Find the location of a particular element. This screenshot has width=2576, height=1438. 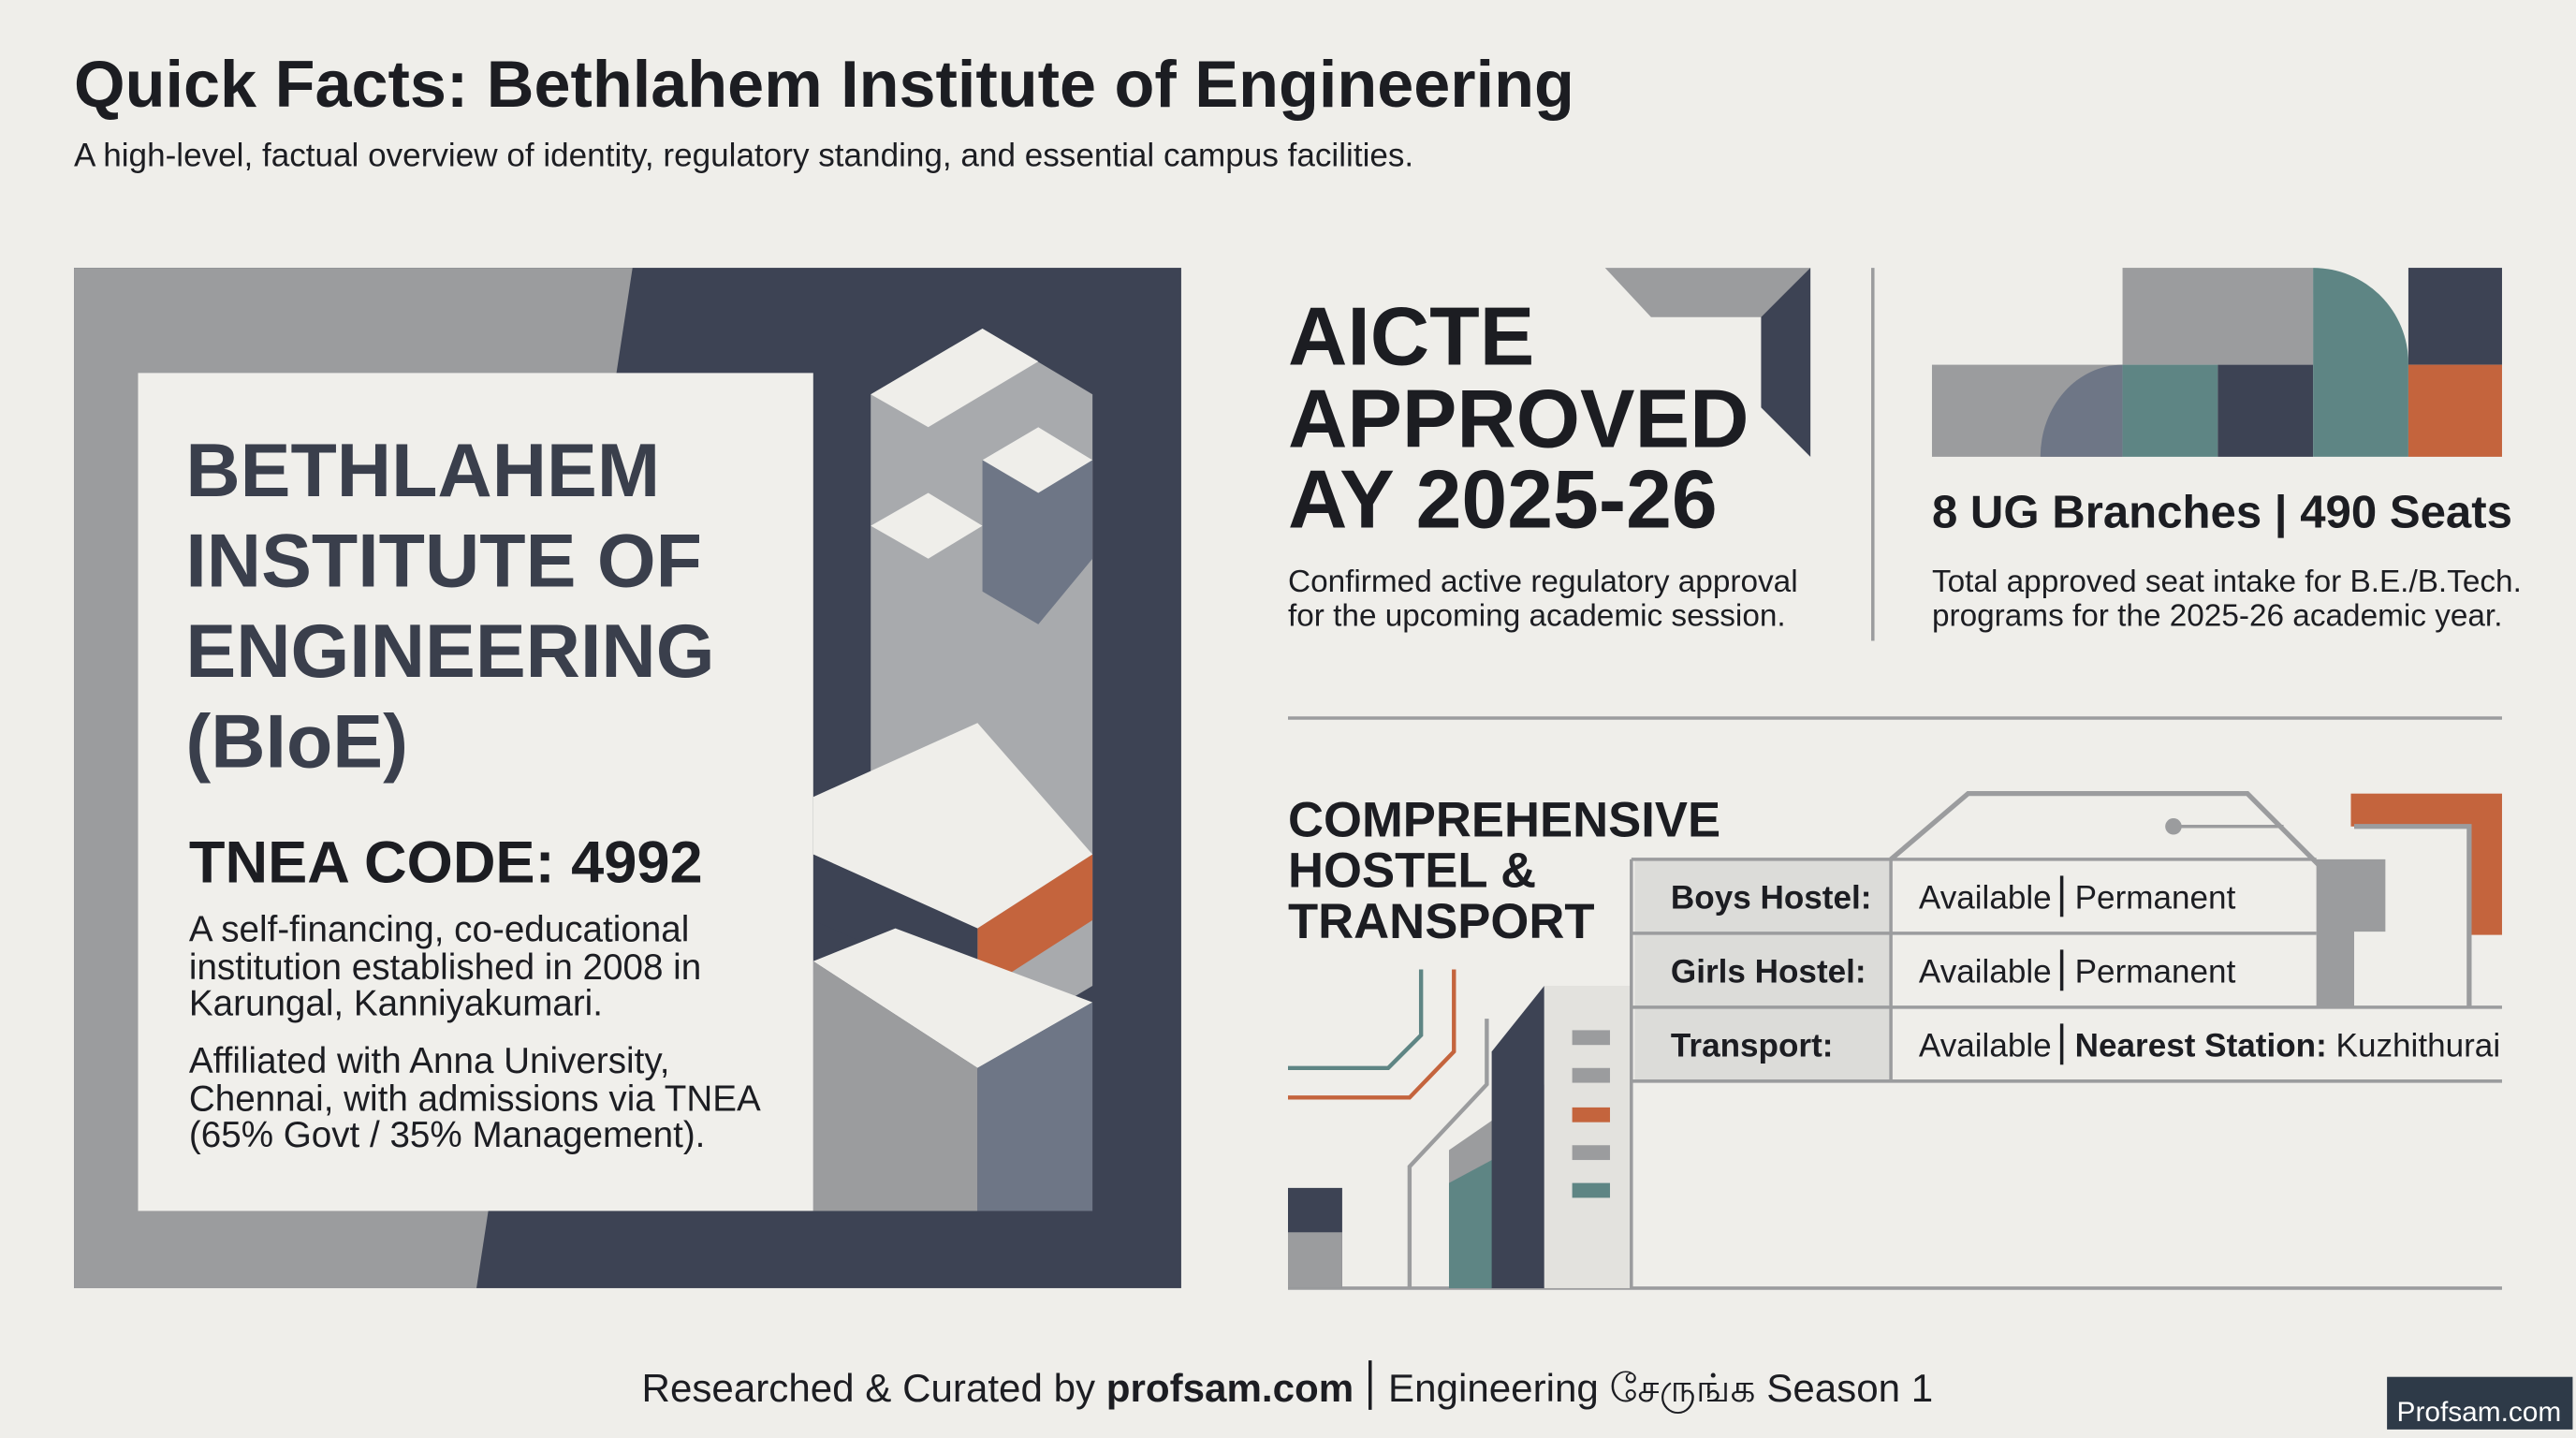

facilities-heading: COMPREHENSIVE is located at coordinates (1504, 819).